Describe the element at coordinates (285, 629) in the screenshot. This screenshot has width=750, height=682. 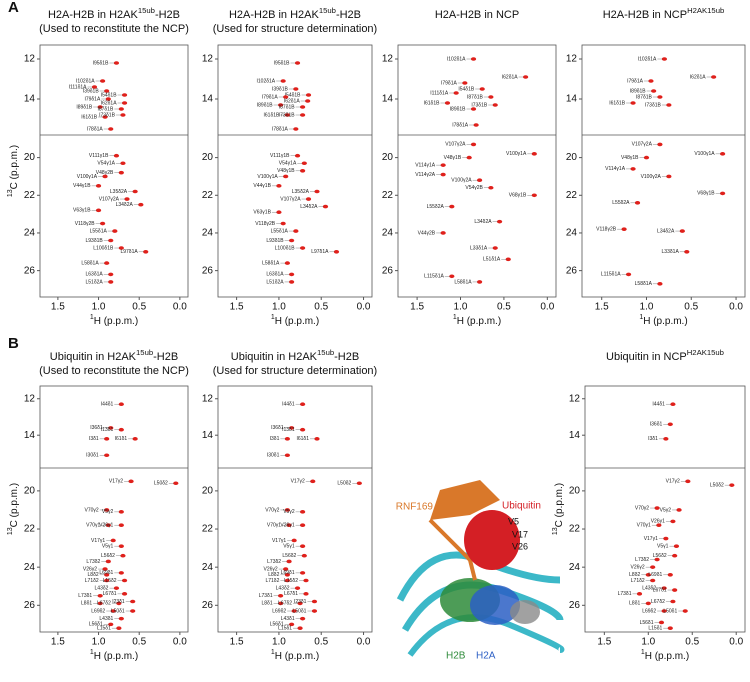
I see `peak-label: L15δ1` at that location.